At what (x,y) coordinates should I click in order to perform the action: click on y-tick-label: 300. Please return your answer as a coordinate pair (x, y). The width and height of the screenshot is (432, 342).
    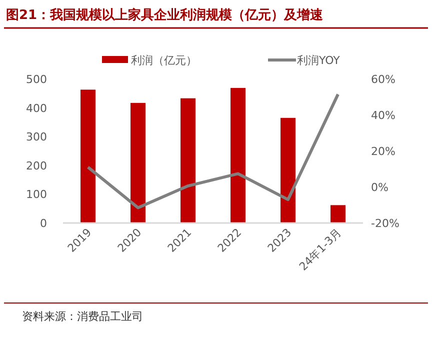
    Looking at the image, I should click on (36, 137).